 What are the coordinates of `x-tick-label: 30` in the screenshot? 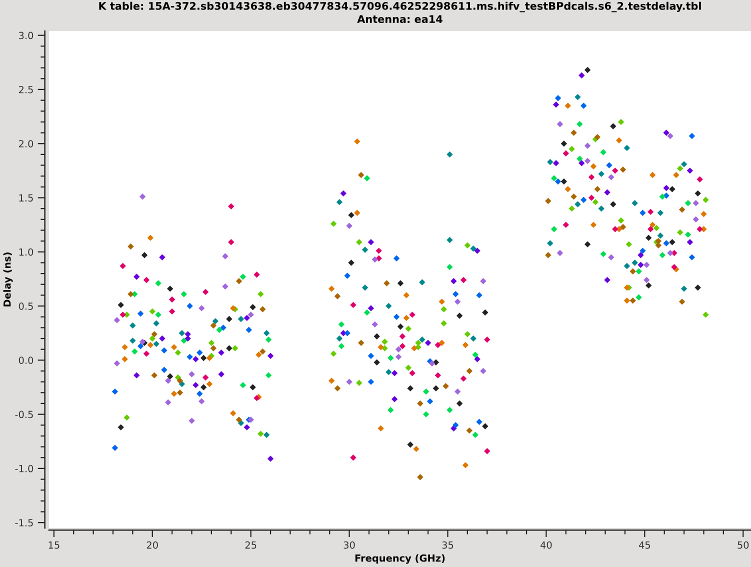 It's located at (349, 545).